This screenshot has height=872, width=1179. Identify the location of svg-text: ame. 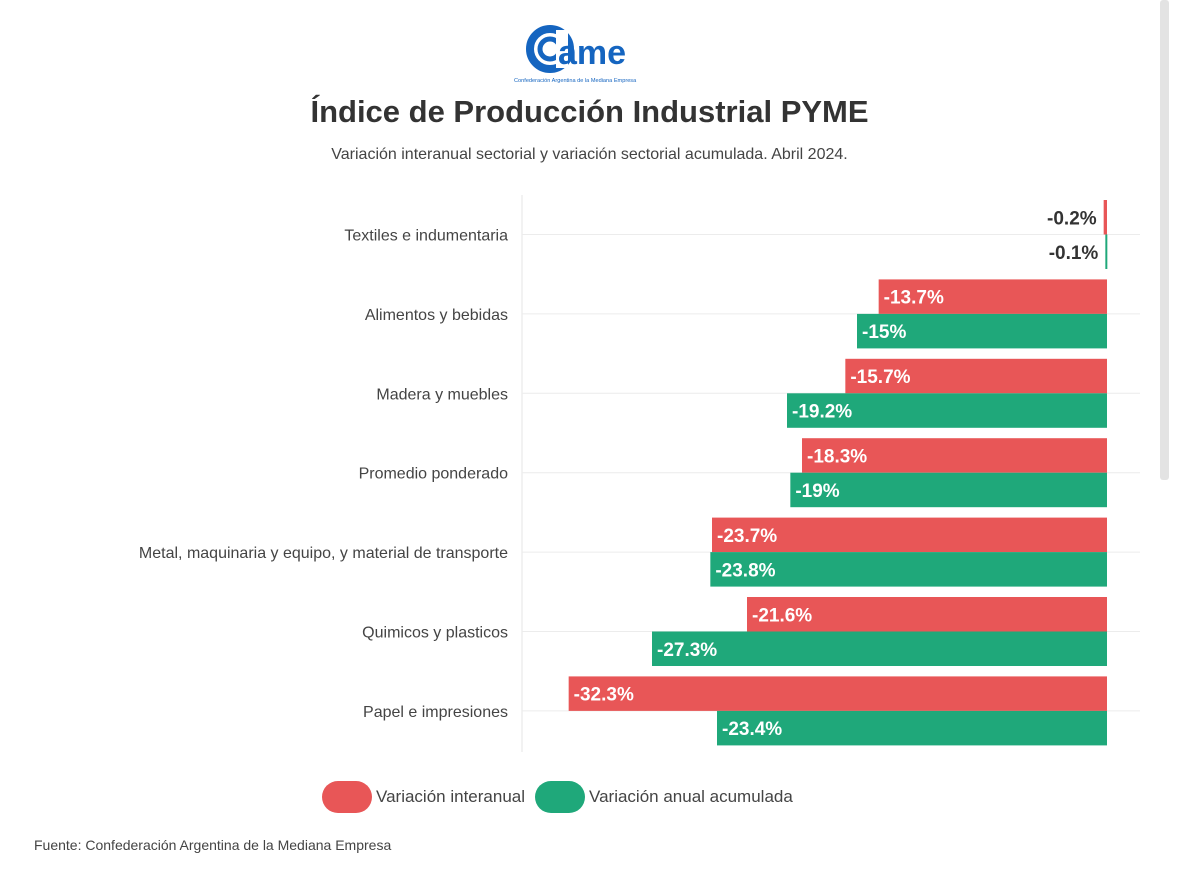
(592, 53).